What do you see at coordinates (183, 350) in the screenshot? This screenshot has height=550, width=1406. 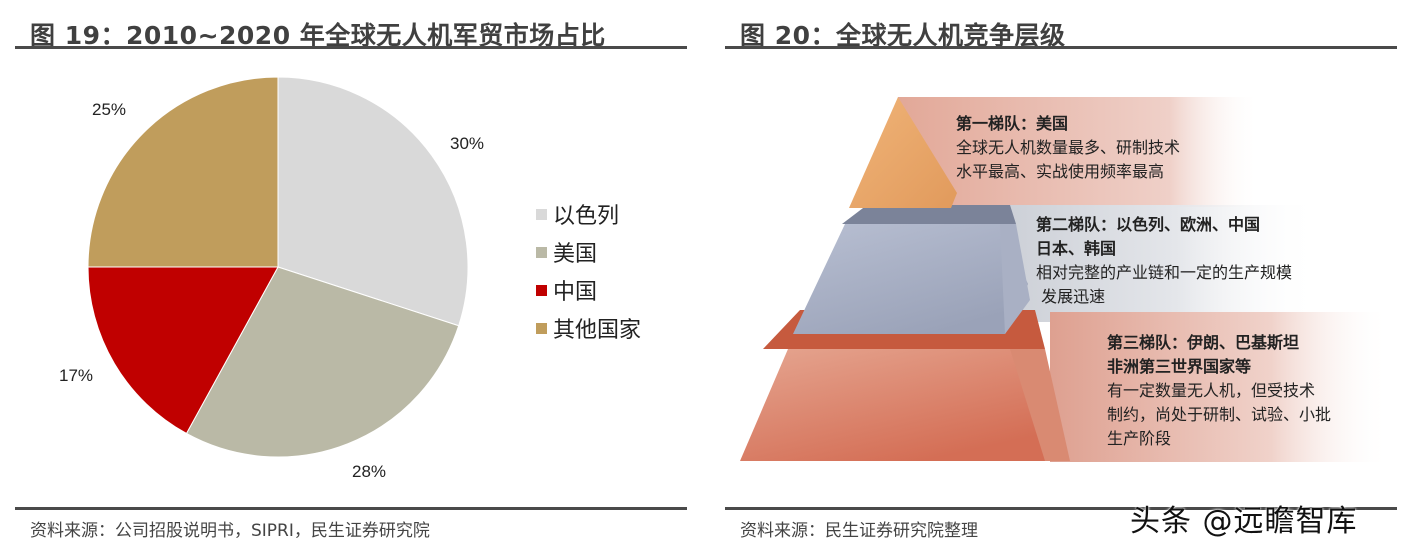 I see `pie-slice-china` at bounding box center [183, 350].